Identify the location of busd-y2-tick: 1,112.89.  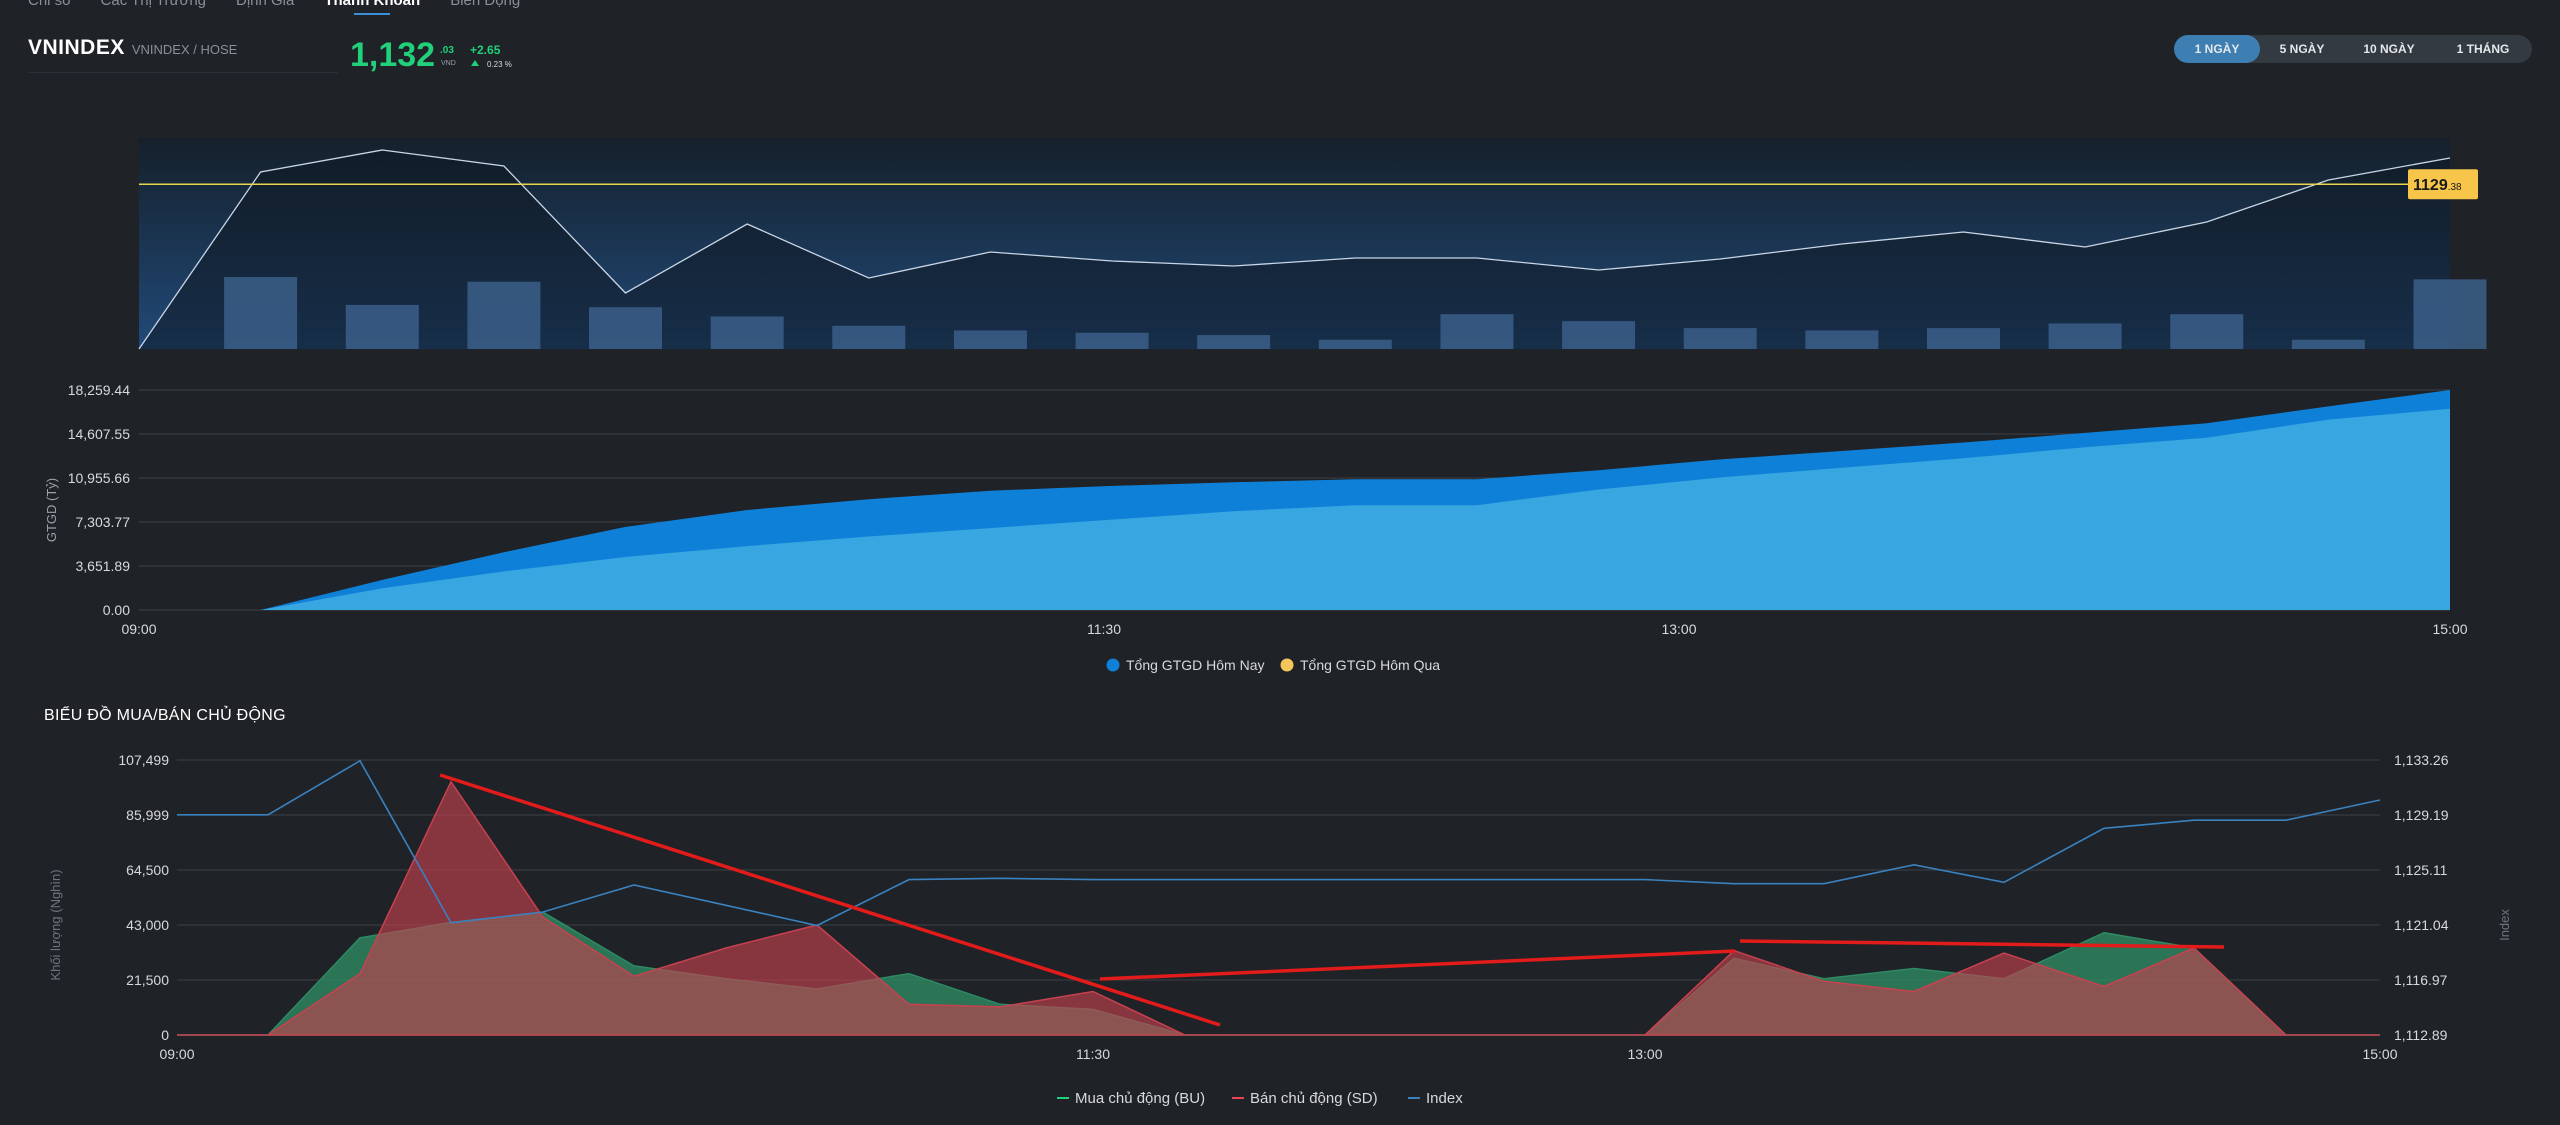
(2421, 1035).